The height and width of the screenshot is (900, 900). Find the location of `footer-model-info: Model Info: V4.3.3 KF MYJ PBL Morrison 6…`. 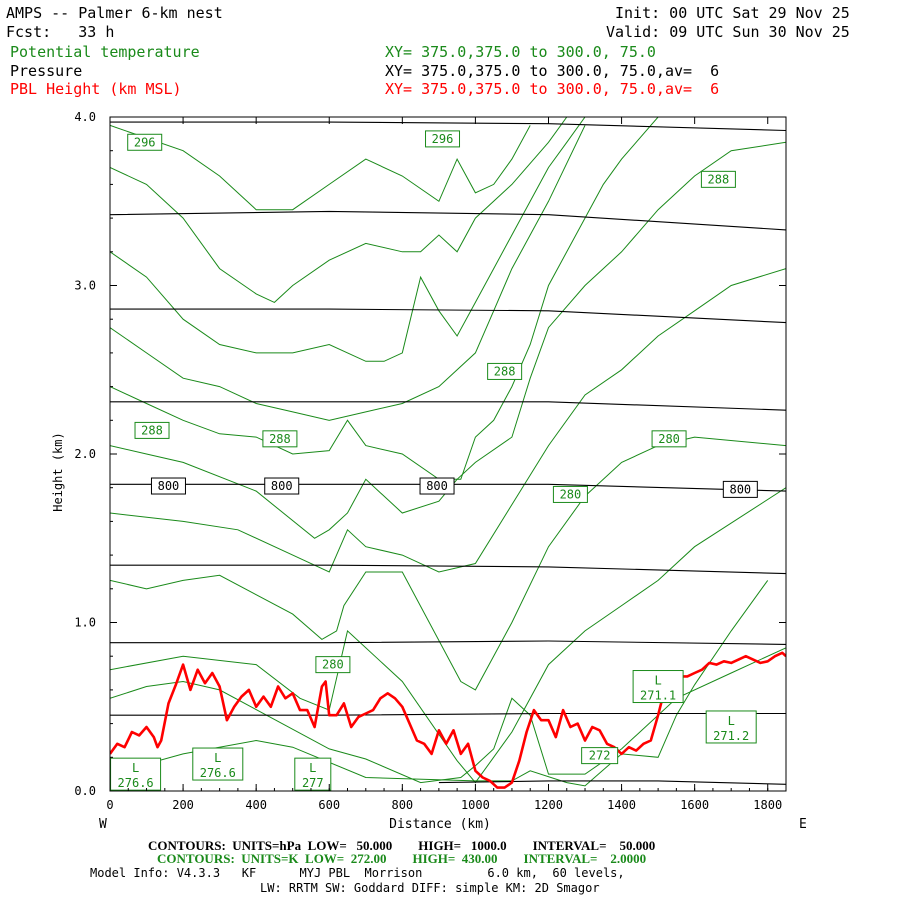

footer-model-info: Model Info: V4.3.3 KF MYJ PBL Morrison 6… is located at coordinates (357, 873).